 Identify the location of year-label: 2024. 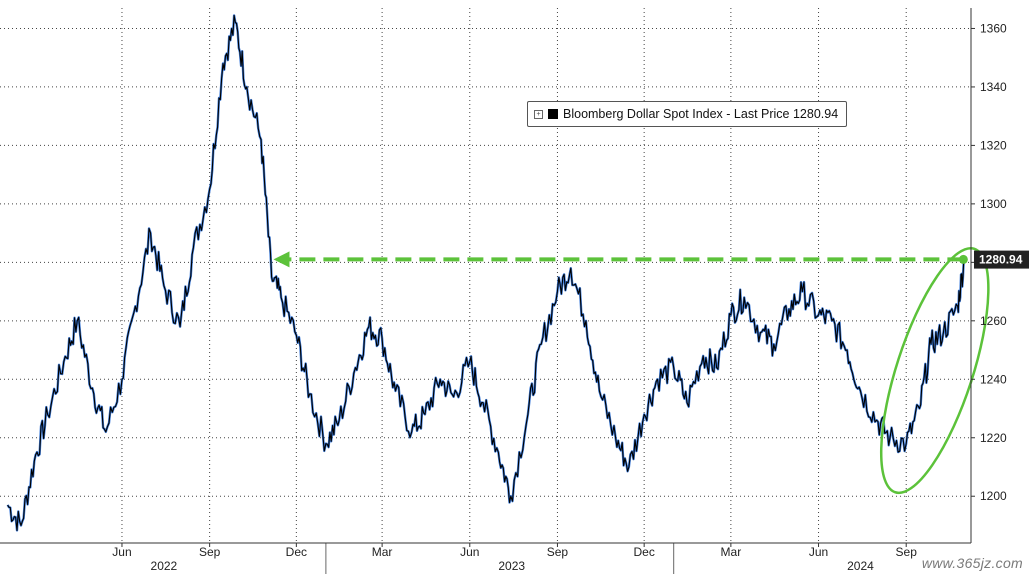
(860, 566).